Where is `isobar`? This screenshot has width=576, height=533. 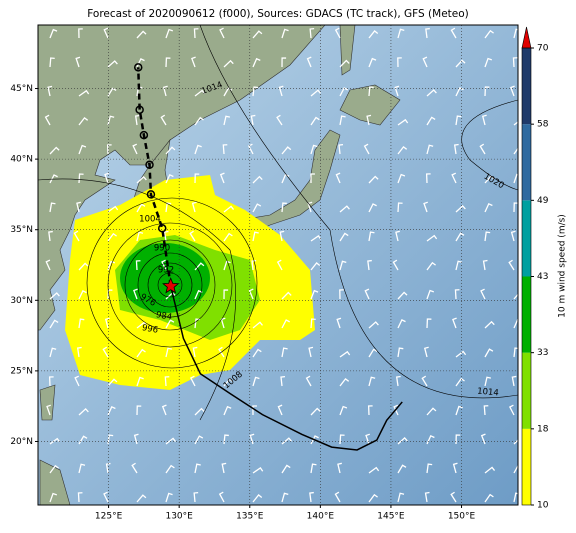
isobar is located at coordinates (170, 285).